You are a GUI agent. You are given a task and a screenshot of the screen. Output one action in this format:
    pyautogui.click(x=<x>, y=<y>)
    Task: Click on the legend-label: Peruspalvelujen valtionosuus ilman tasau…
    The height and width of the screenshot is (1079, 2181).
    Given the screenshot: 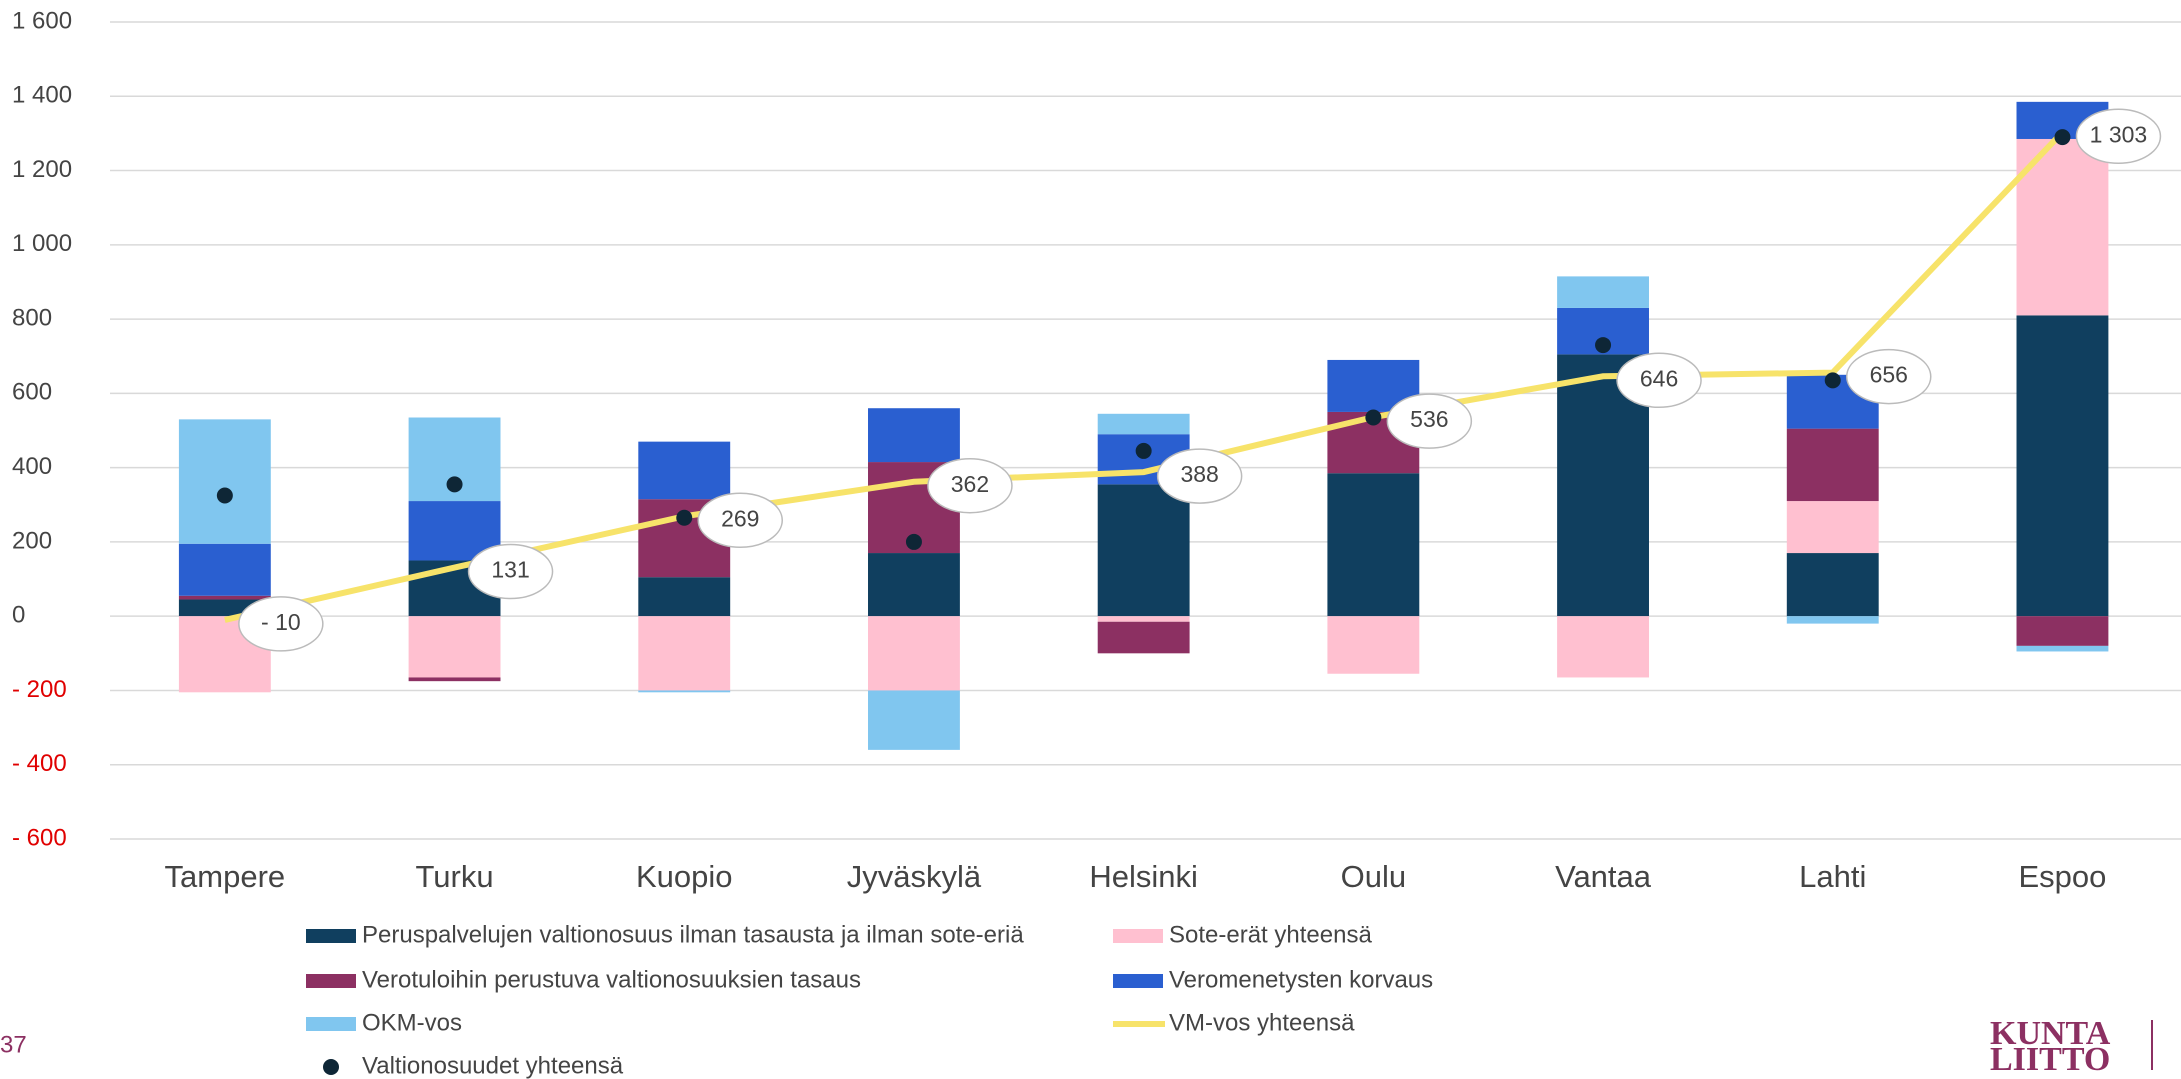 What is the action you would take?
    pyautogui.click(x=693, y=934)
    